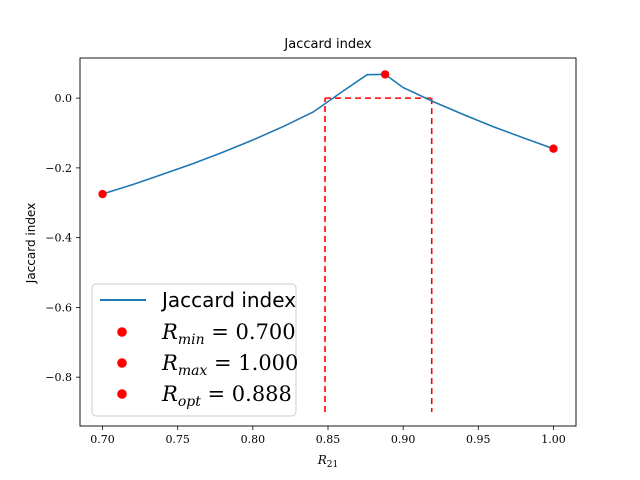  What do you see at coordinates (478, 439) in the screenshot?
I see `x-tick-label: 0.95` at bounding box center [478, 439].